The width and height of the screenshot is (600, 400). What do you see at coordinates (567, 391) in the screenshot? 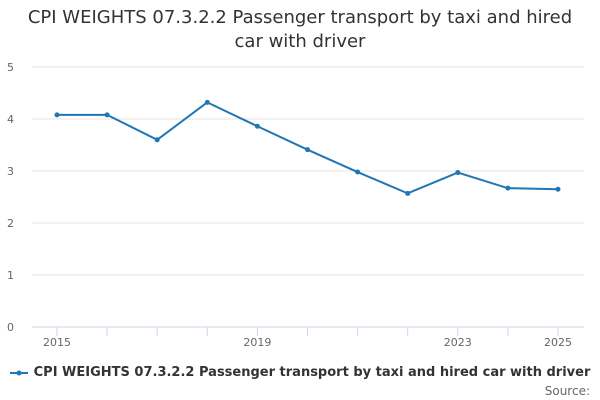
I see `source-label: Source:` at bounding box center [567, 391].